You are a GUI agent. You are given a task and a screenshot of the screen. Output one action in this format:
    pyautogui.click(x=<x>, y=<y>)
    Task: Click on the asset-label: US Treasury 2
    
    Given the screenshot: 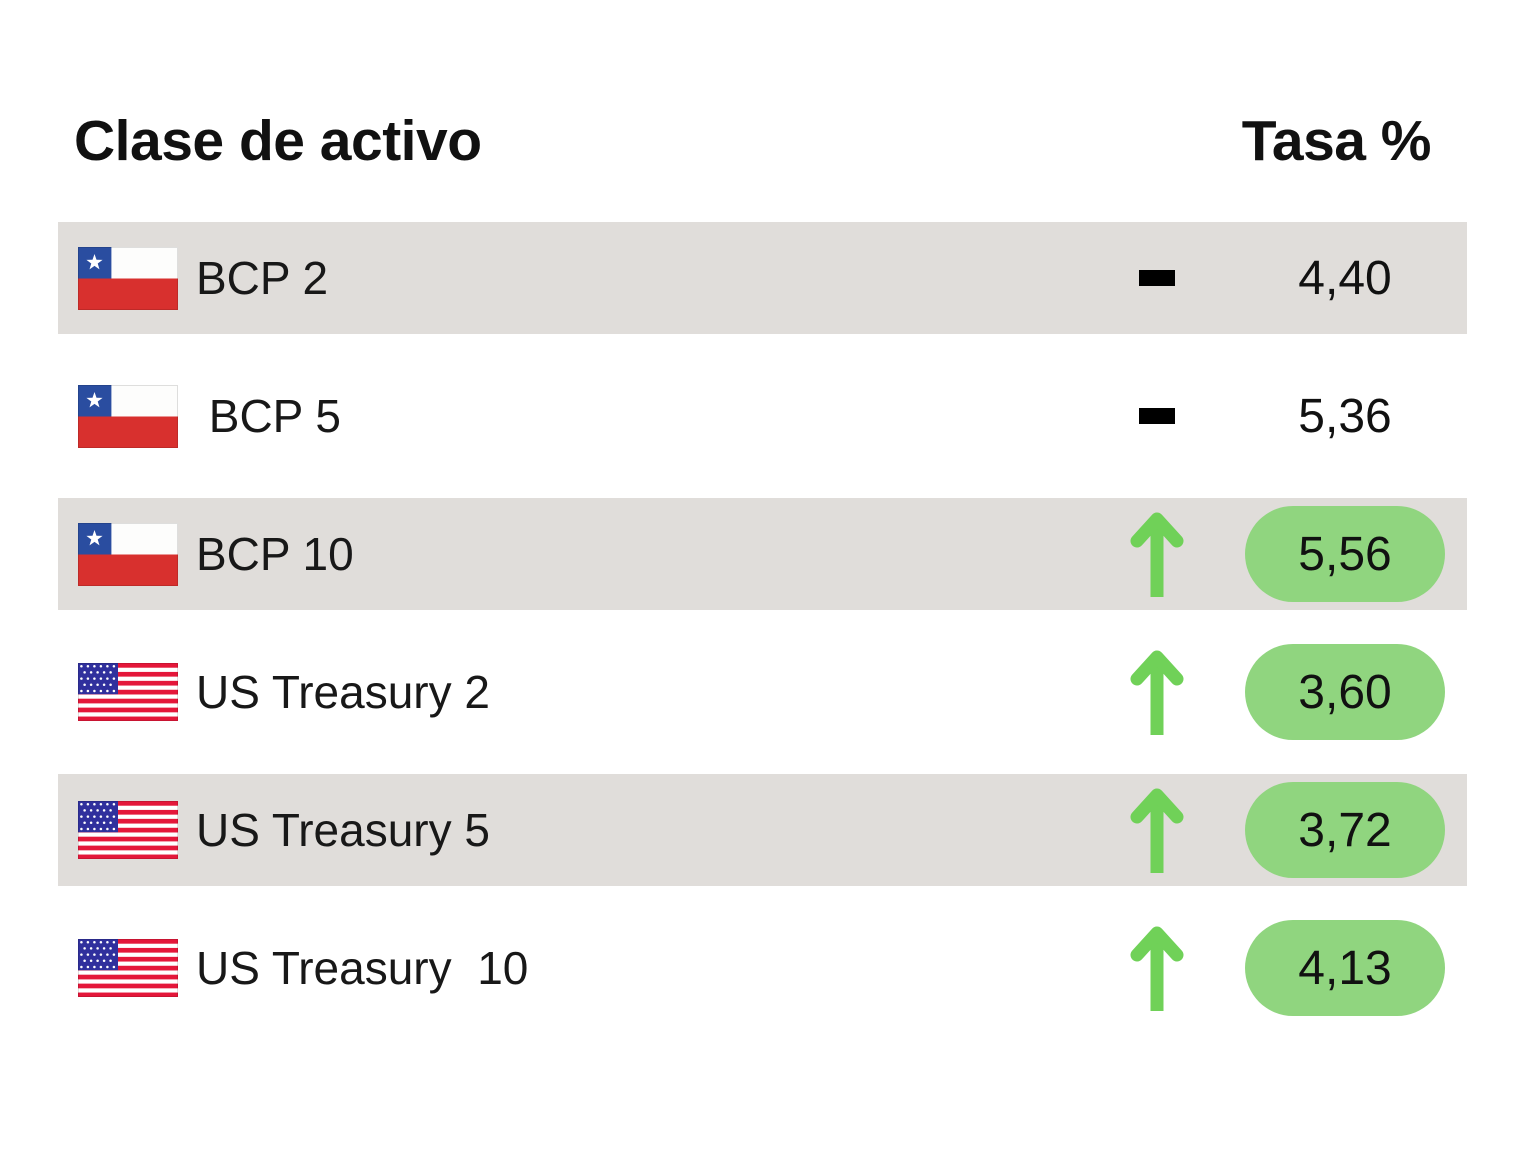 What is the action you would take?
    pyautogui.click(x=343, y=692)
    